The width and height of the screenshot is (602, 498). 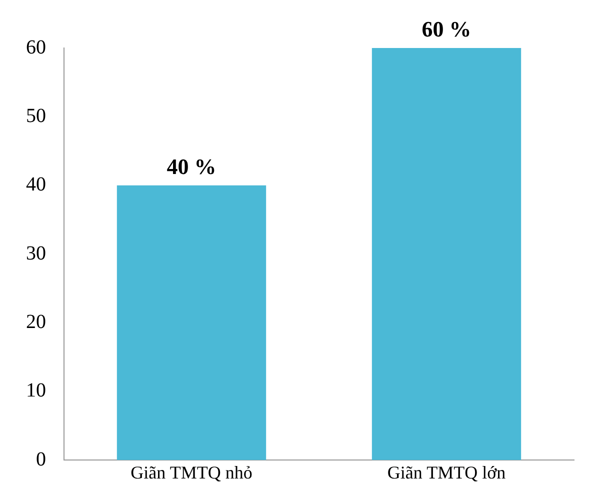 What do you see at coordinates (36, 185) in the screenshot?
I see `y-tick-label: 40` at bounding box center [36, 185].